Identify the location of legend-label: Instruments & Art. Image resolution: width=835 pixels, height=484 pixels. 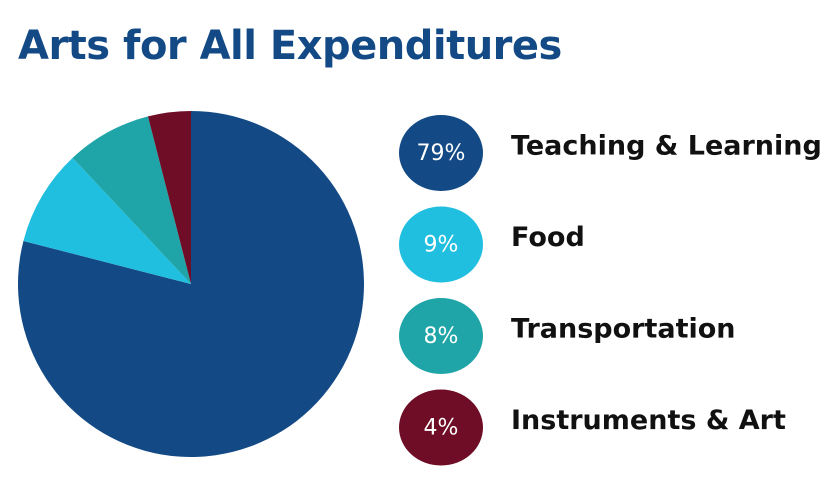
(648, 420).